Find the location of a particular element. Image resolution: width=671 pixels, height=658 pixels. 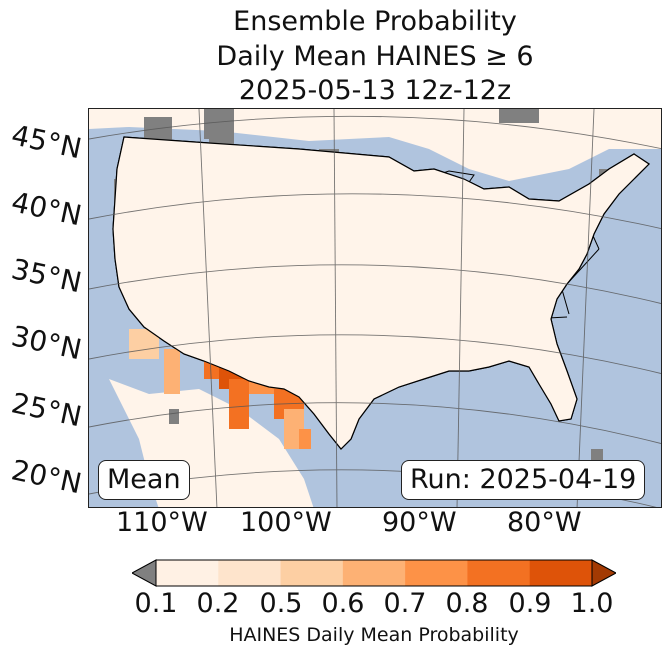

lat-label-20: 20°N is located at coordinates (46, 477).